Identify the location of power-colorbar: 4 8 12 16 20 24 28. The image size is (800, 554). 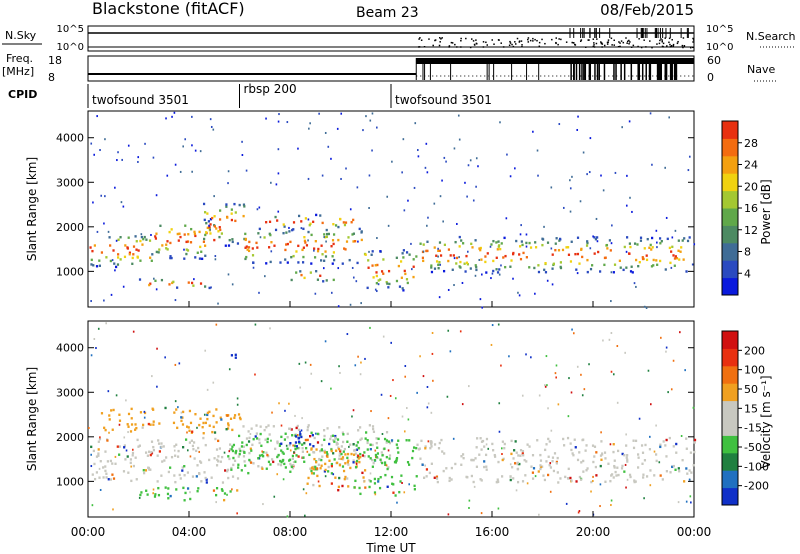
(739, 208).